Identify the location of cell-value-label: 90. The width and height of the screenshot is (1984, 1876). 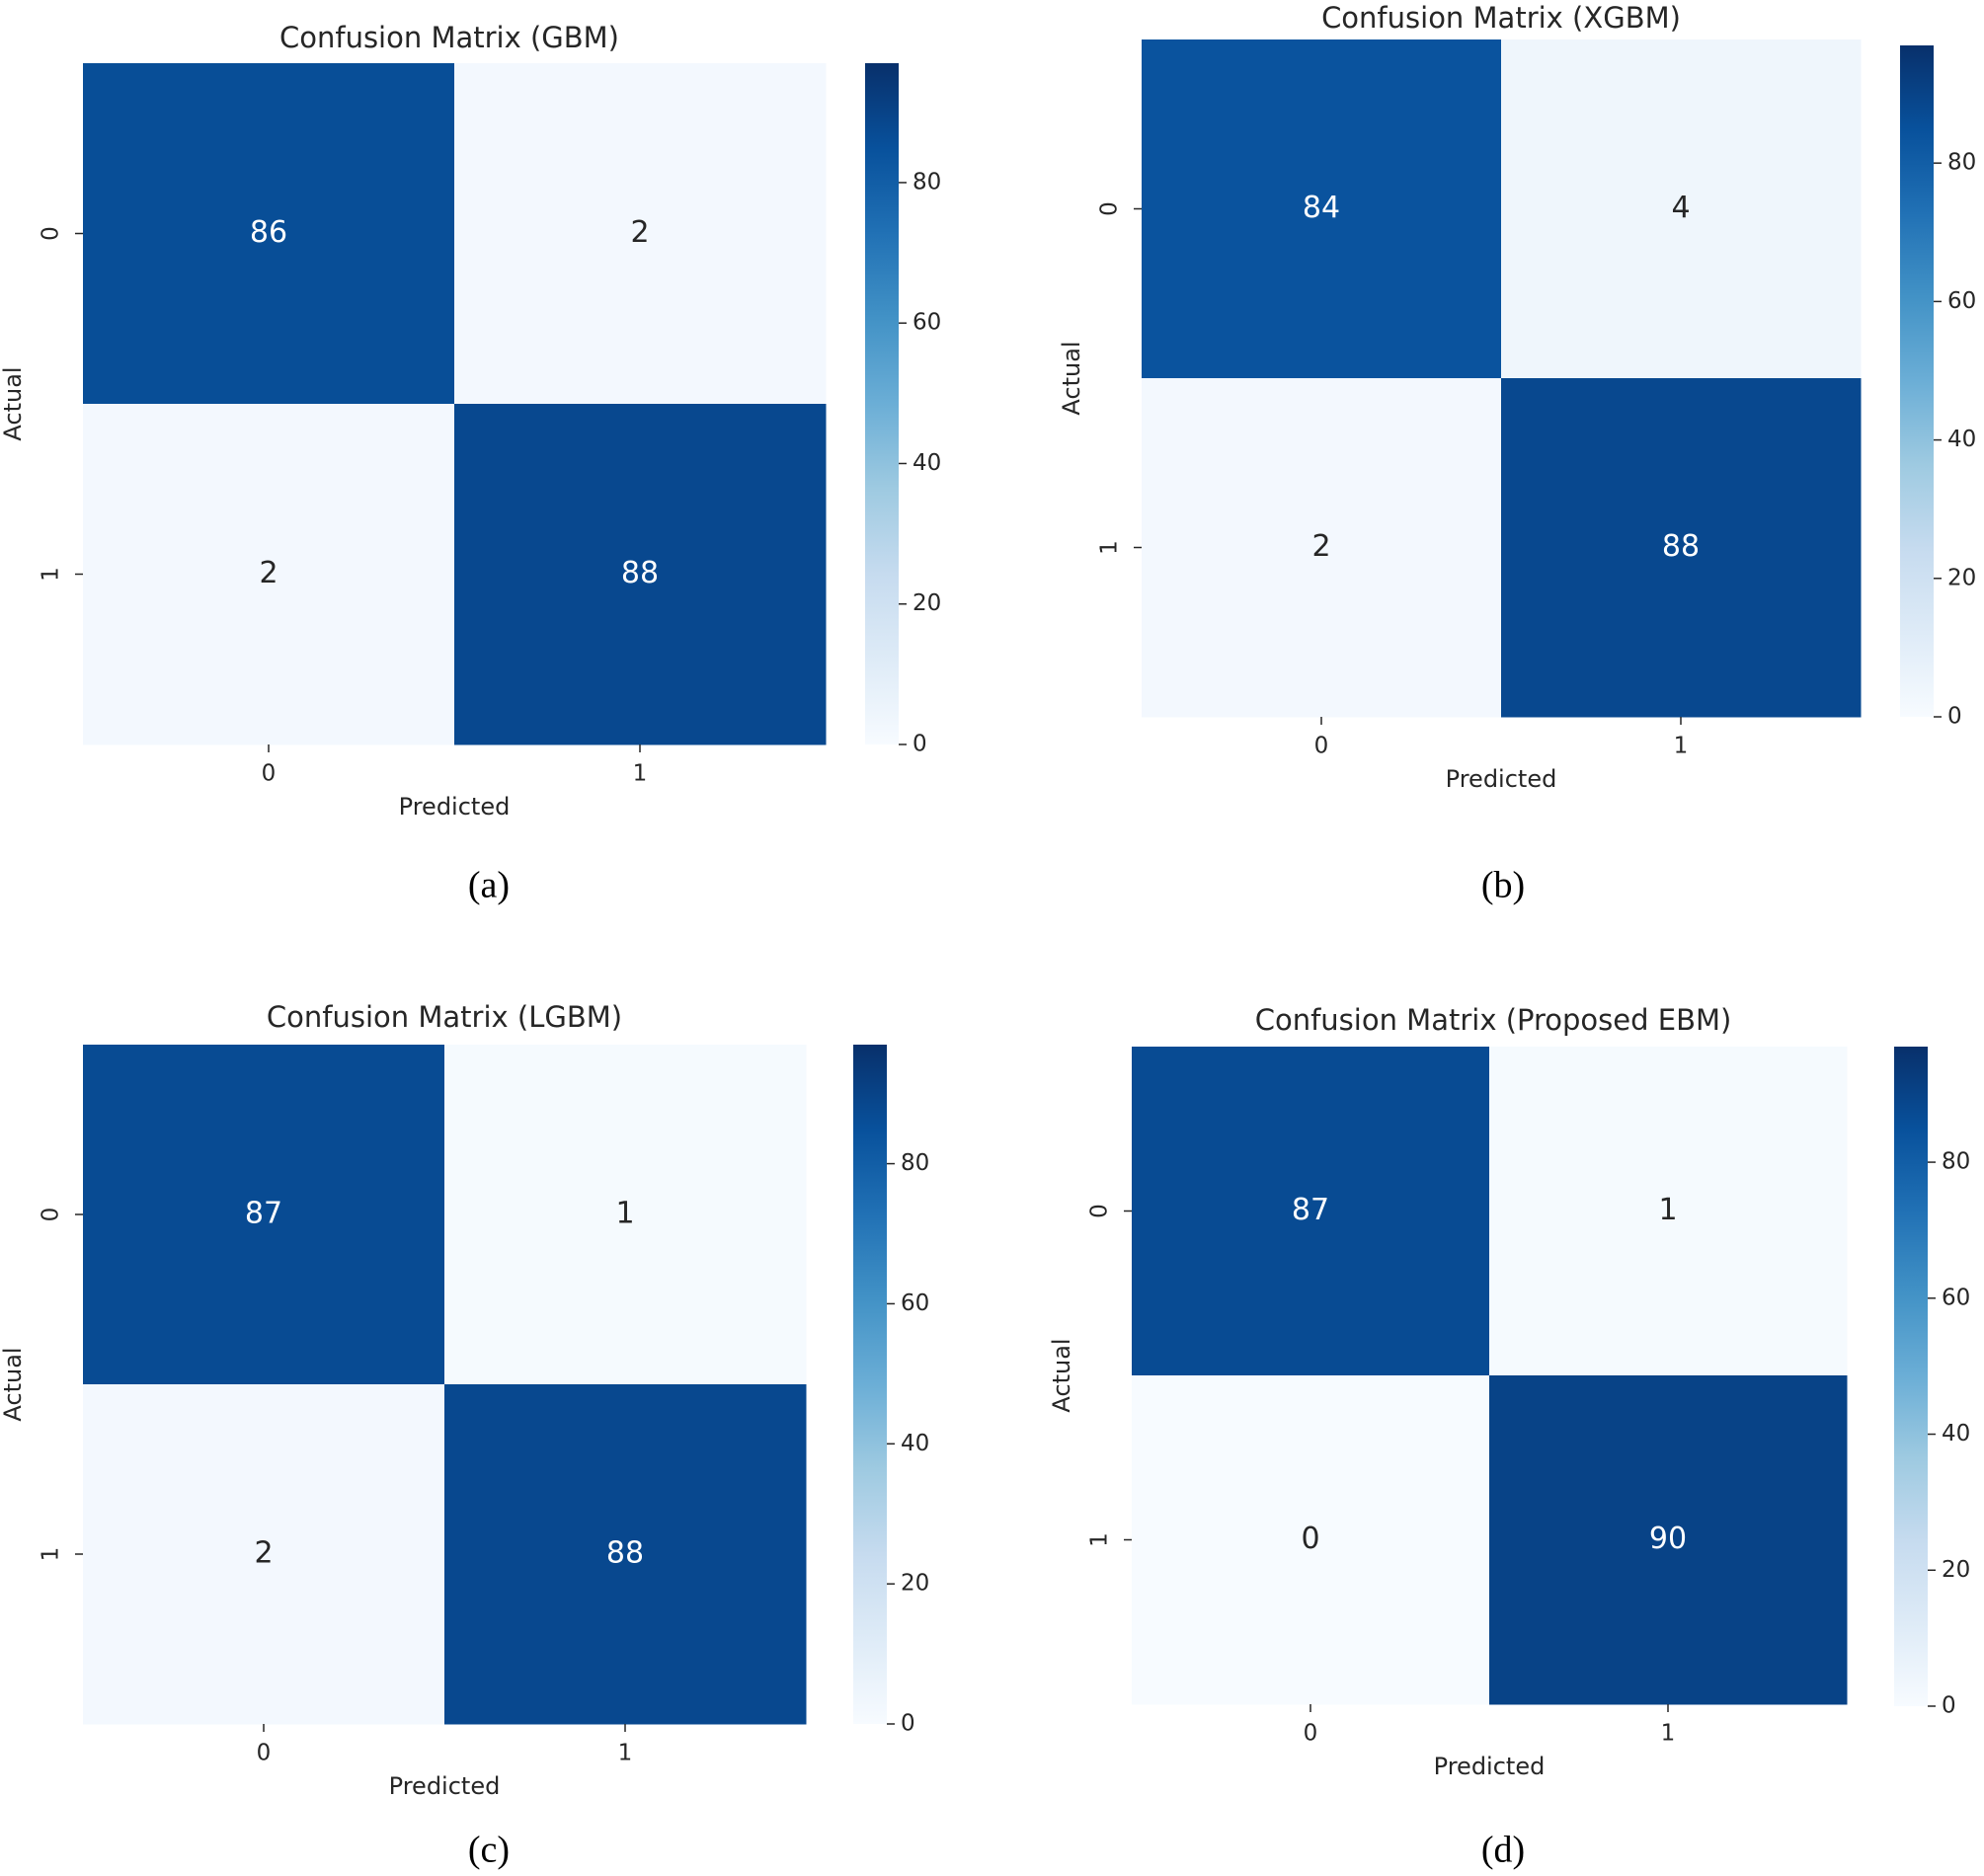
(1668, 1539).